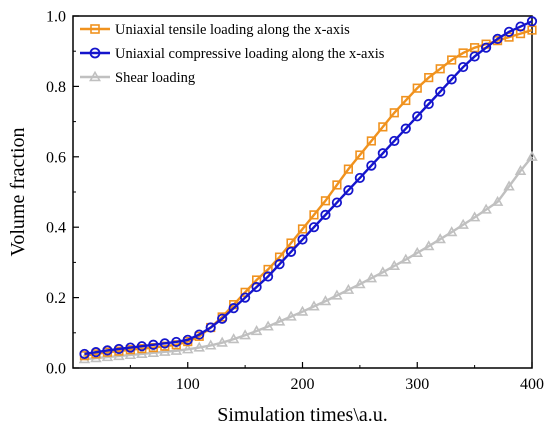  I want to click on x-tick-label: 100, so click(188, 384).